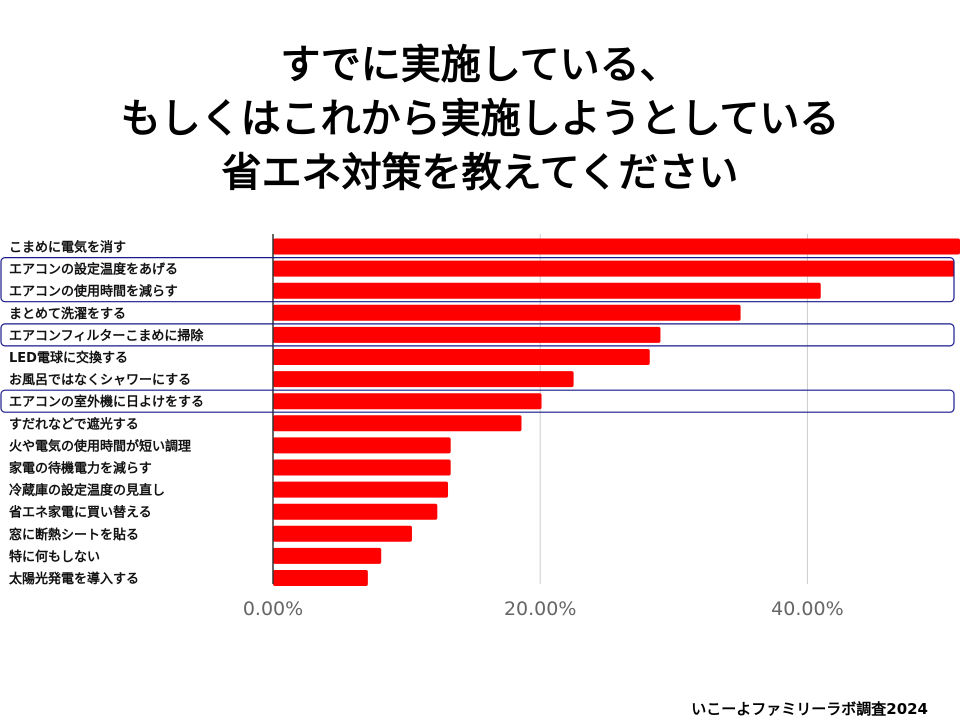  What do you see at coordinates (67, 314) in the screenshot?
I see `category-label: まとめて洗濯をする` at bounding box center [67, 314].